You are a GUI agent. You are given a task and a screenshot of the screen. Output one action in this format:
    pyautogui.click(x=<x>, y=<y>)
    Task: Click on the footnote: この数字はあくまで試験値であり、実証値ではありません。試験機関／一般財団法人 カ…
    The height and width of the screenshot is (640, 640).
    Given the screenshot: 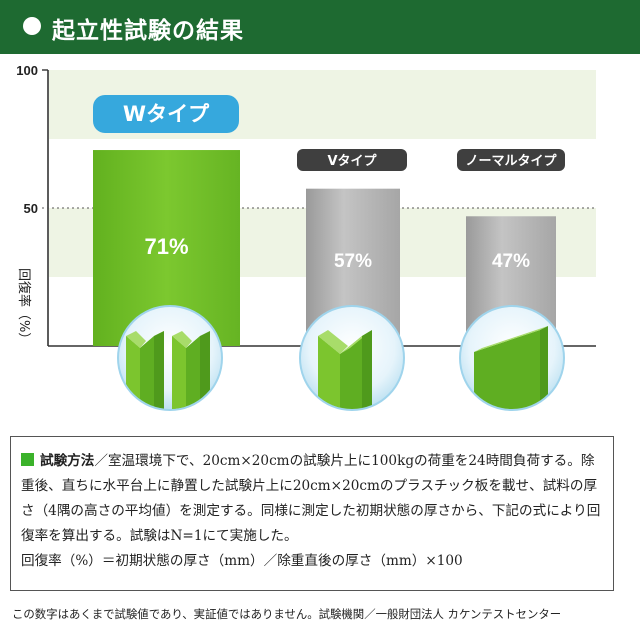 What is the action you would take?
    pyautogui.click(x=287, y=614)
    